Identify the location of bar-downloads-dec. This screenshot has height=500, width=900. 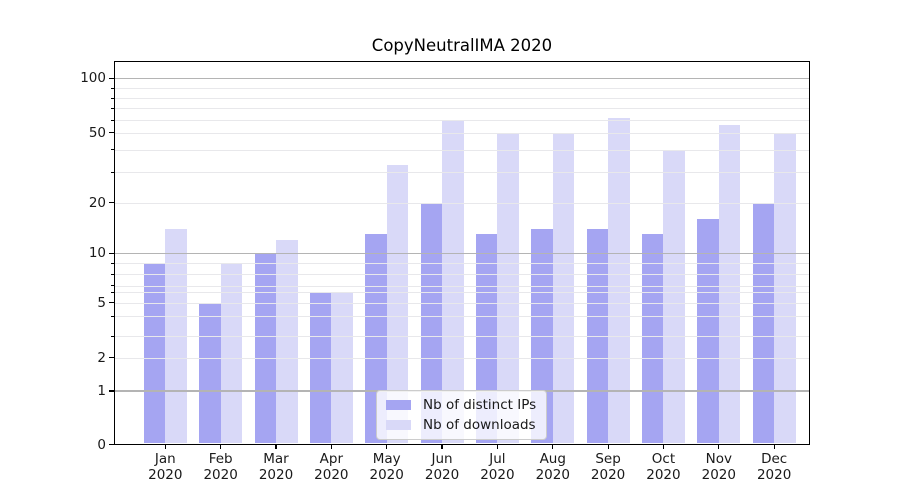
(785, 288).